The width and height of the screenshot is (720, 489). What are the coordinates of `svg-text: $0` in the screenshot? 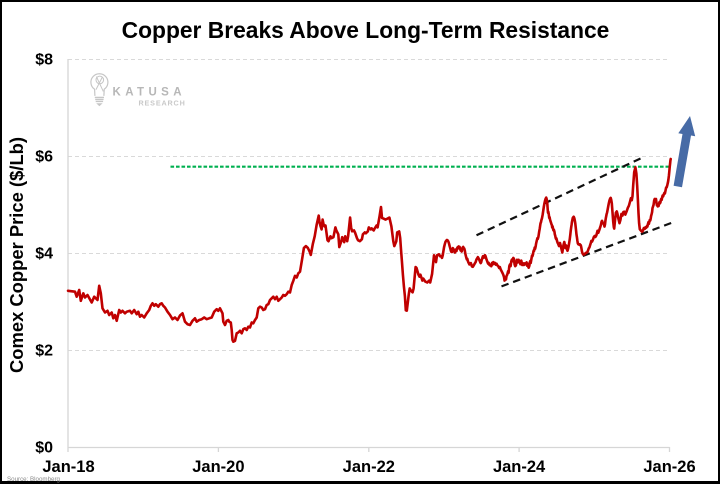 It's located at (44, 448).